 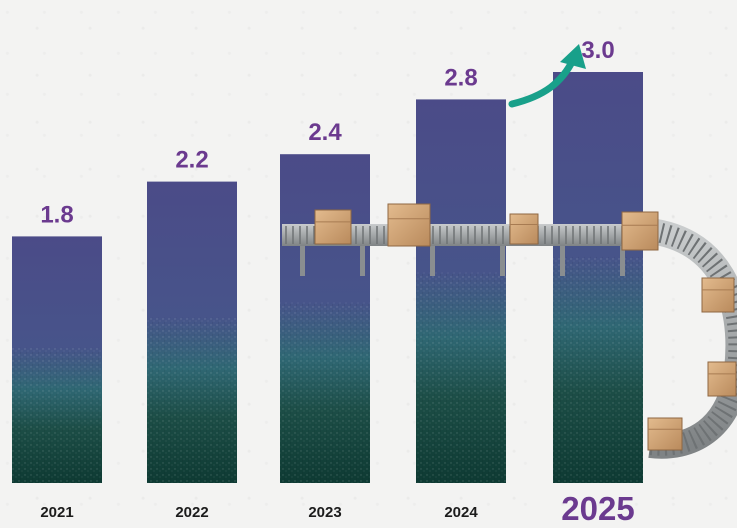 What do you see at coordinates (57, 415) in the screenshot?
I see `bar-texture-2021` at bounding box center [57, 415].